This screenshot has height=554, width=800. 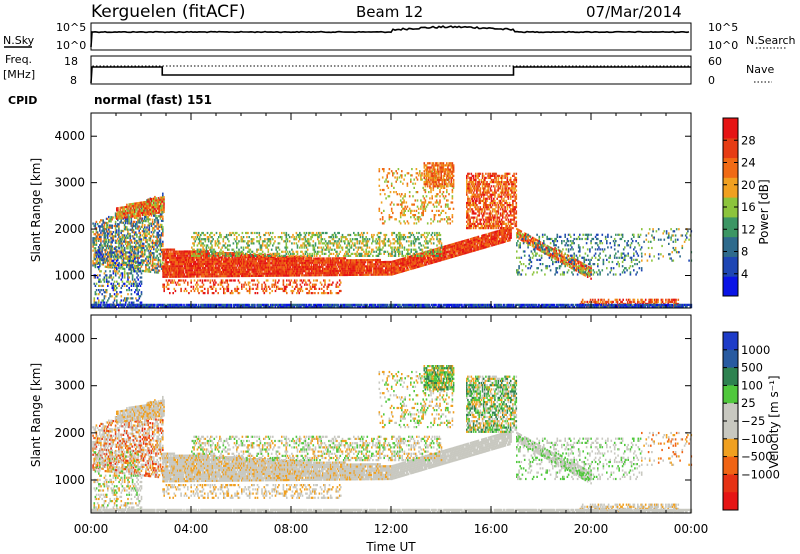 I want to click on velocity-colorbar: 1000 500 100 25 −25 −100 −500 −1000, so click(x=751, y=421).